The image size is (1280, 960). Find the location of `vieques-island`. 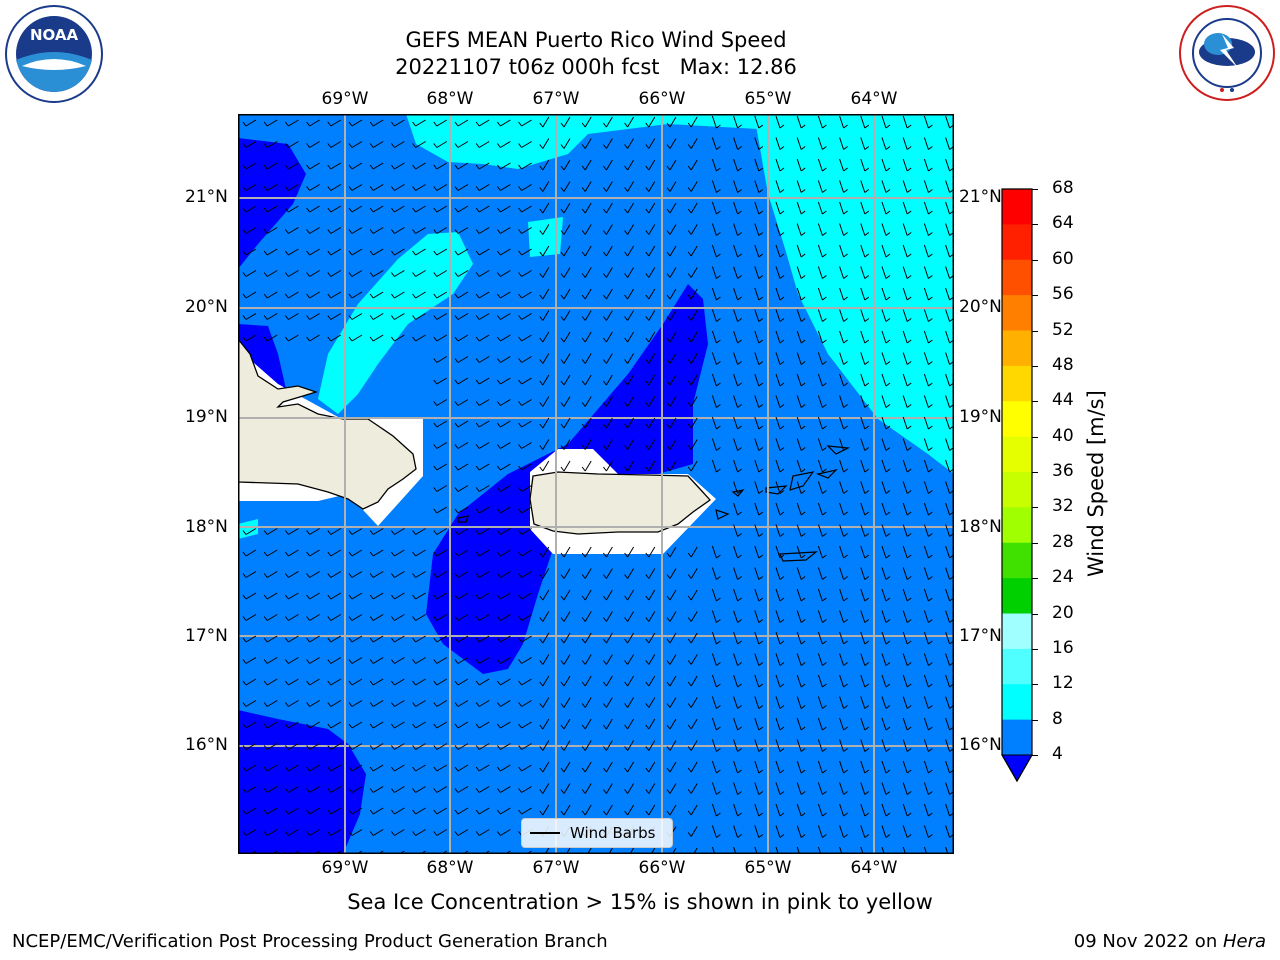

vieques-island is located at coordinates (722, 514).